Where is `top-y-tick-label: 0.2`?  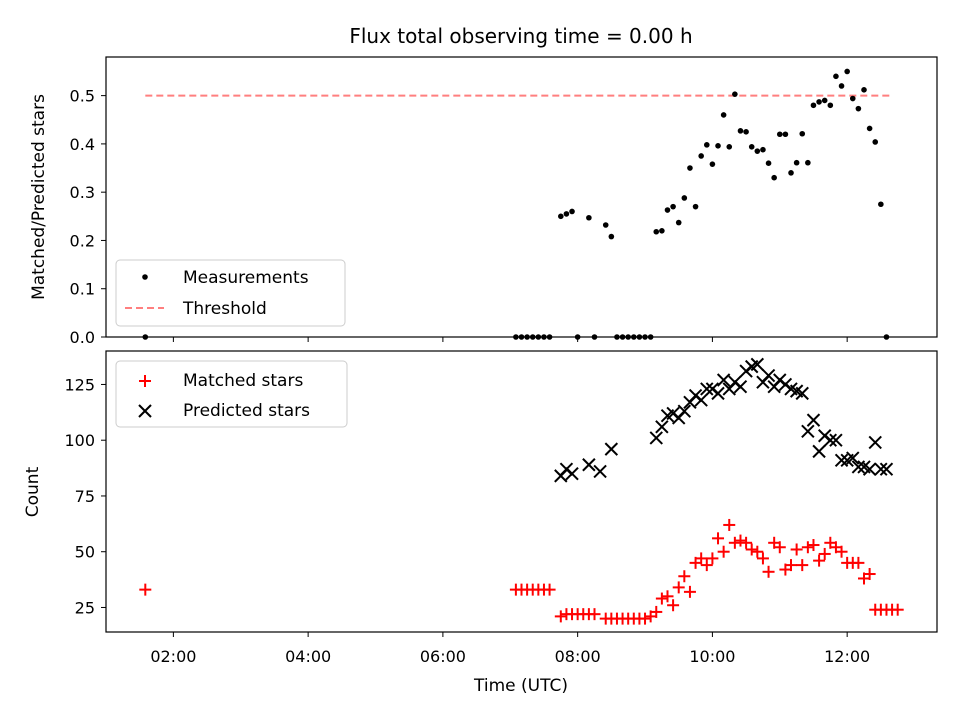
top-y-tick-label: 0.2 is located at coordinates (82, 240).